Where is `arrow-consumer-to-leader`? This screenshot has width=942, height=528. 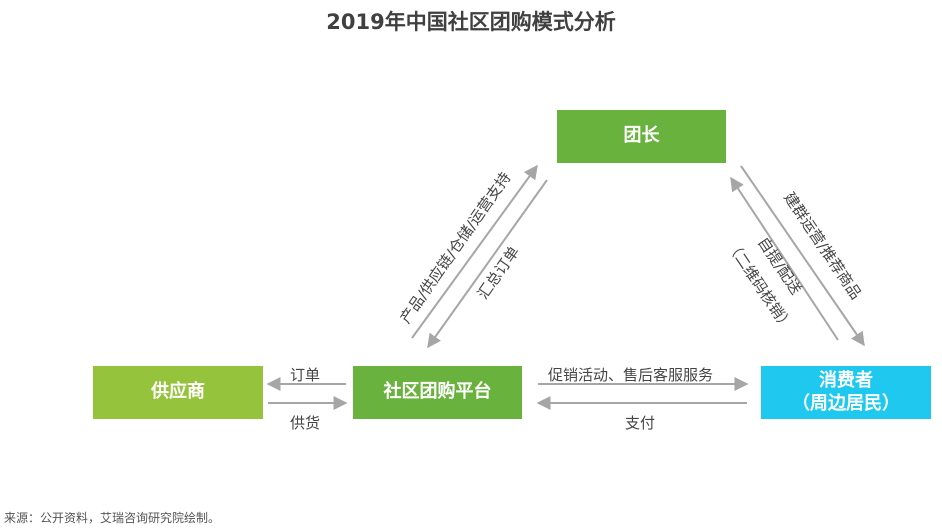 arrow-consumer-to-leader is located at coordinates (784, 258).